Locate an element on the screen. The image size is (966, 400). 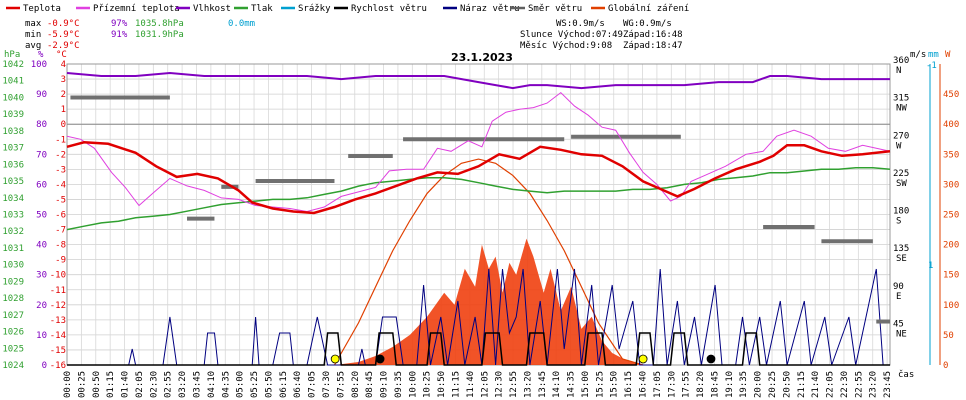
temp-tick: -4 is located at coordinates (60, 185).